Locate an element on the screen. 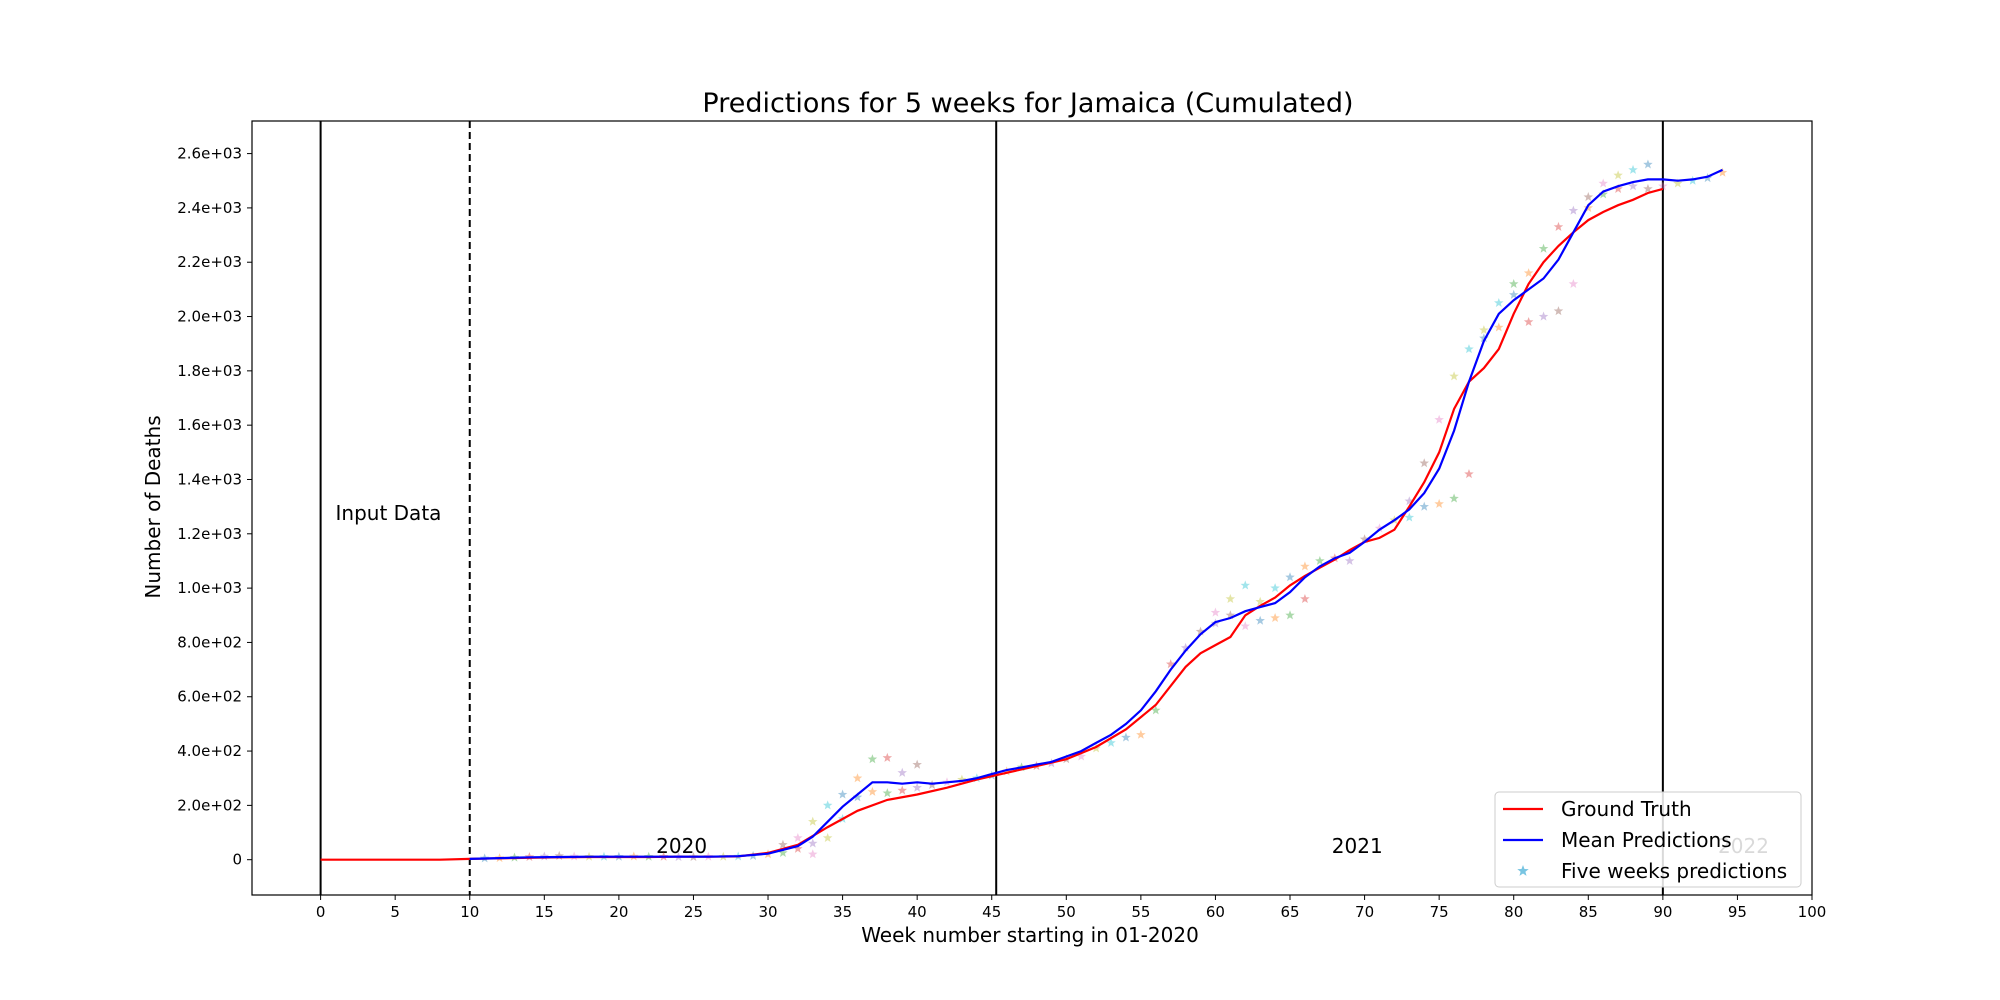 This screenshot has width=2000, height=1000. y-tick-label: 0 is located at coordinates (237, 860).